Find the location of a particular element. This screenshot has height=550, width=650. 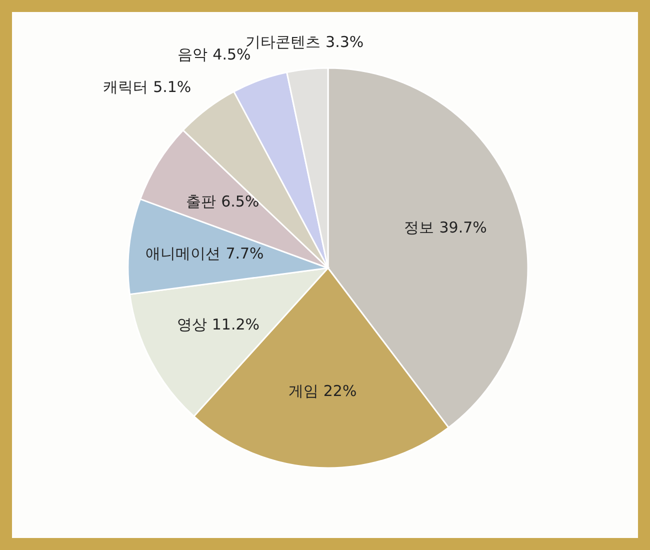

data-label: 11.2% is located at coordinates (236, 325).